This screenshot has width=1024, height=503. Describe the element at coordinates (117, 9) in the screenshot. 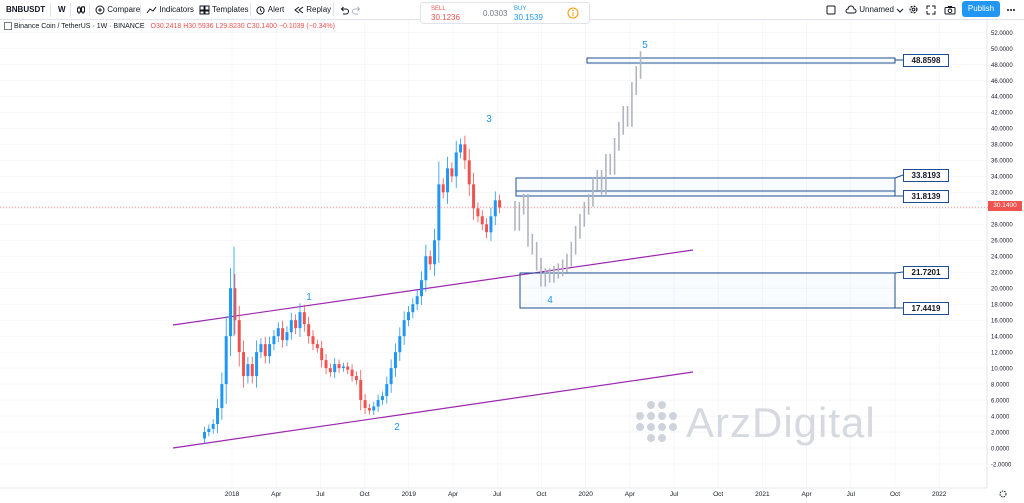

I see `compare-button: Compare` at that location.